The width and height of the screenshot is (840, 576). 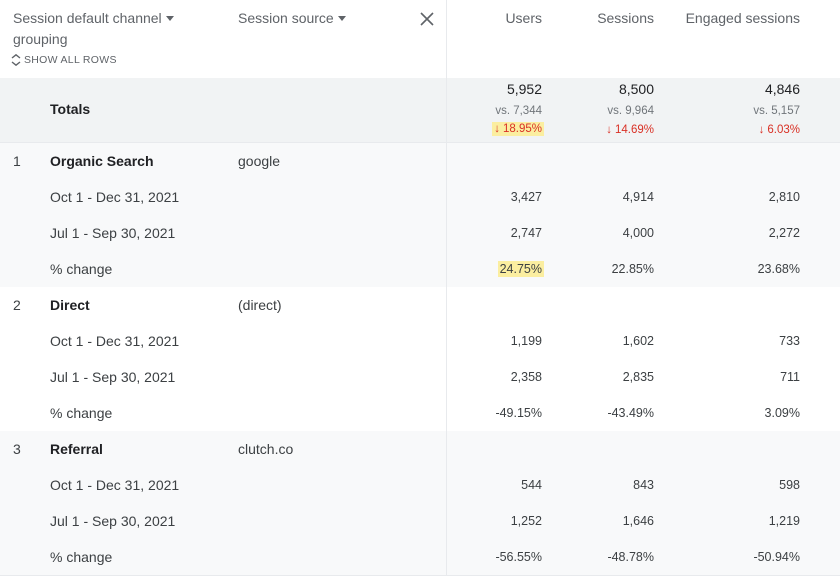 I want to click on dimension1-header-line2: grouping, so click(x=40, y=39).